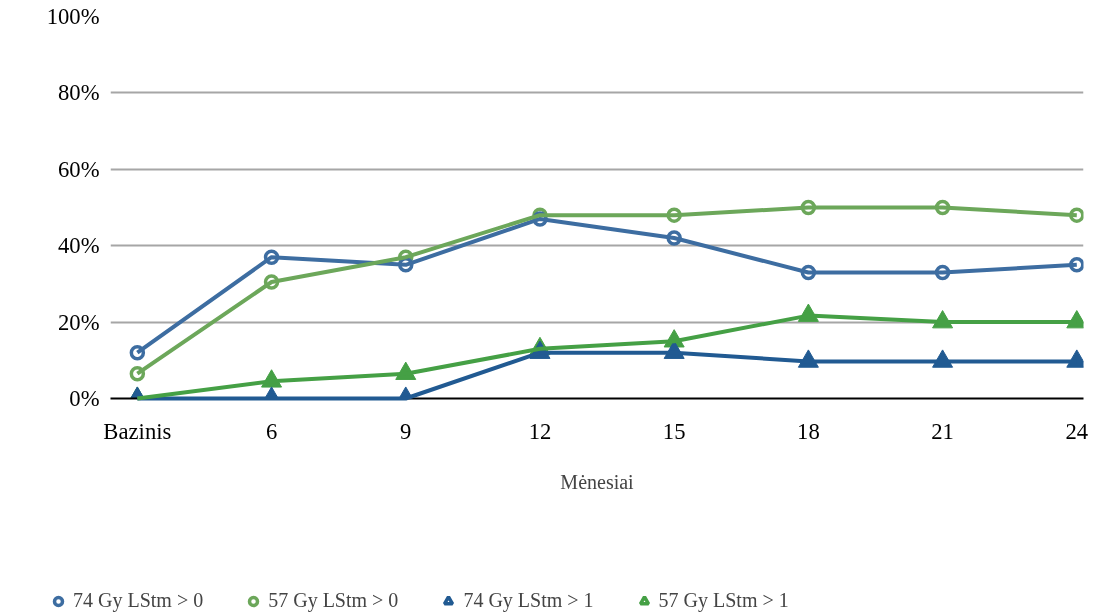 The height and width of the screenshot is (614, 1101). What do you see at coordinates (406, 431) in the screenshot?
I see `x-tick-label: 9` at bounding box center [406, 431].